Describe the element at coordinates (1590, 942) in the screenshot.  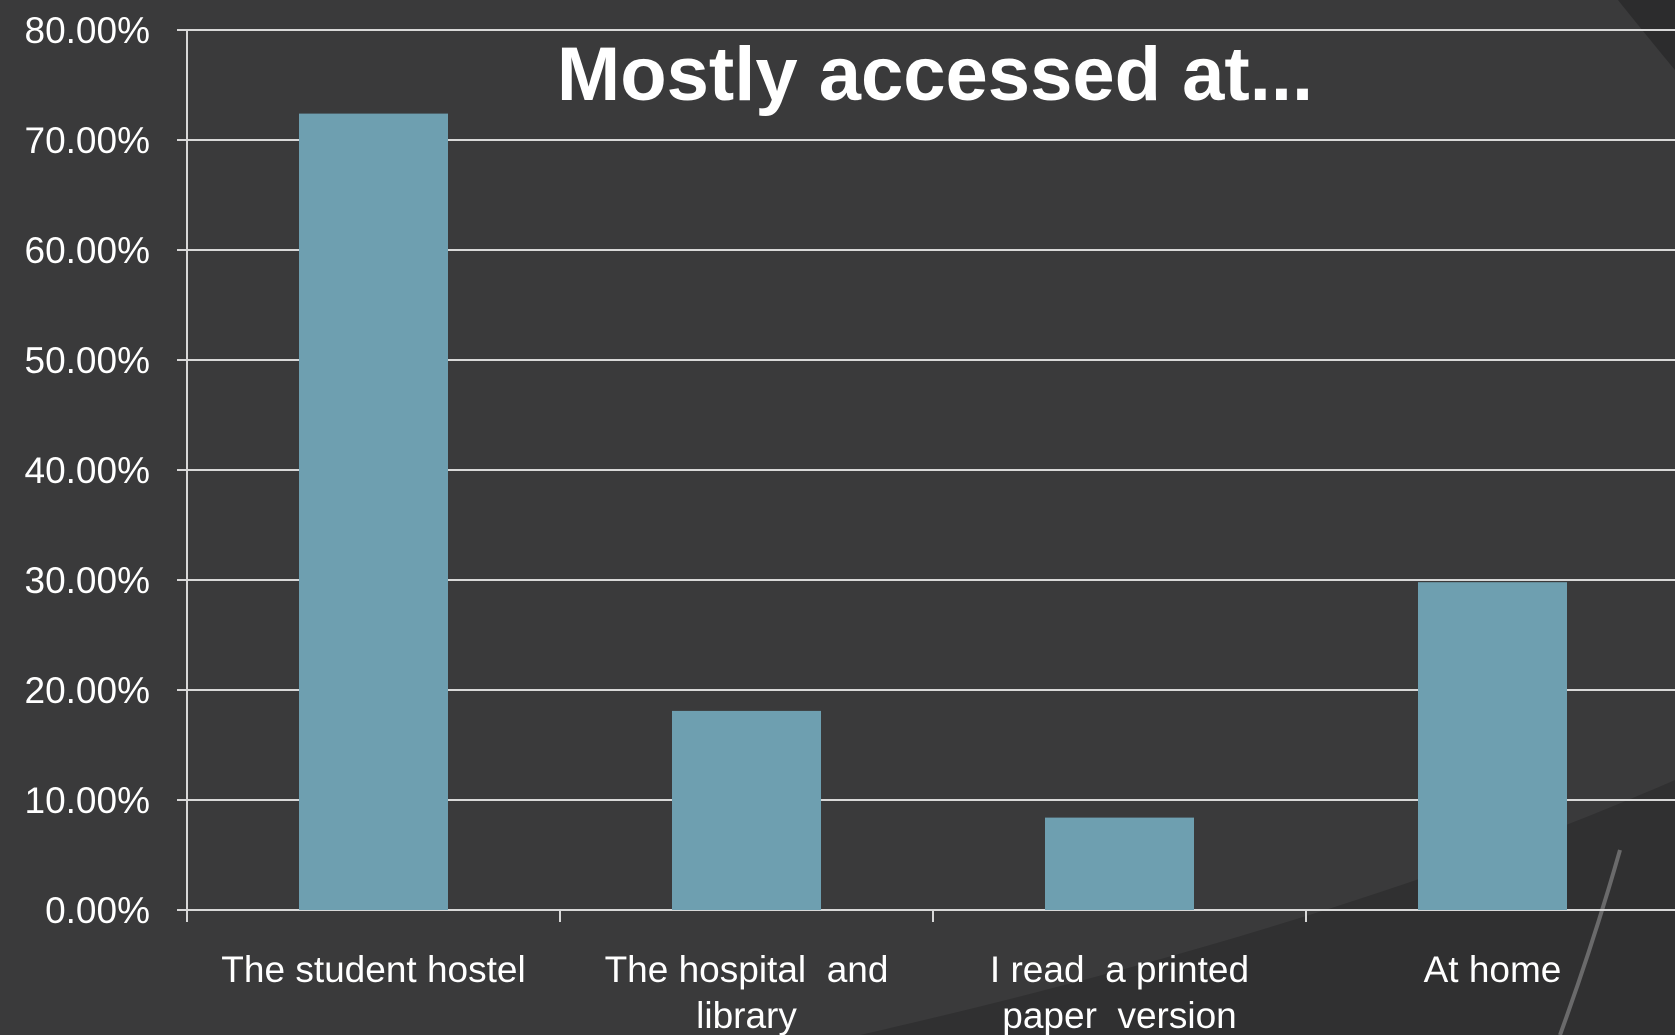
I see `background-arc-curve` at that location.